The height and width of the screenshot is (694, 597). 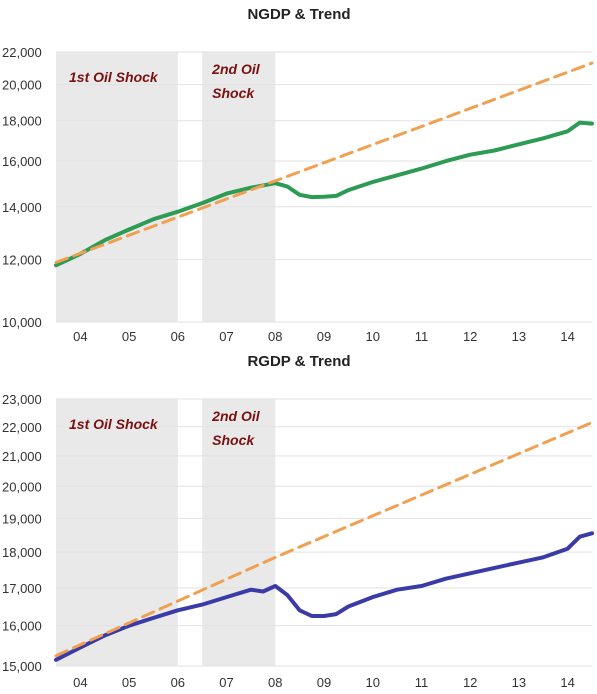 I want to click on y-tick-label: 12,000, so click(x=22, y=260).